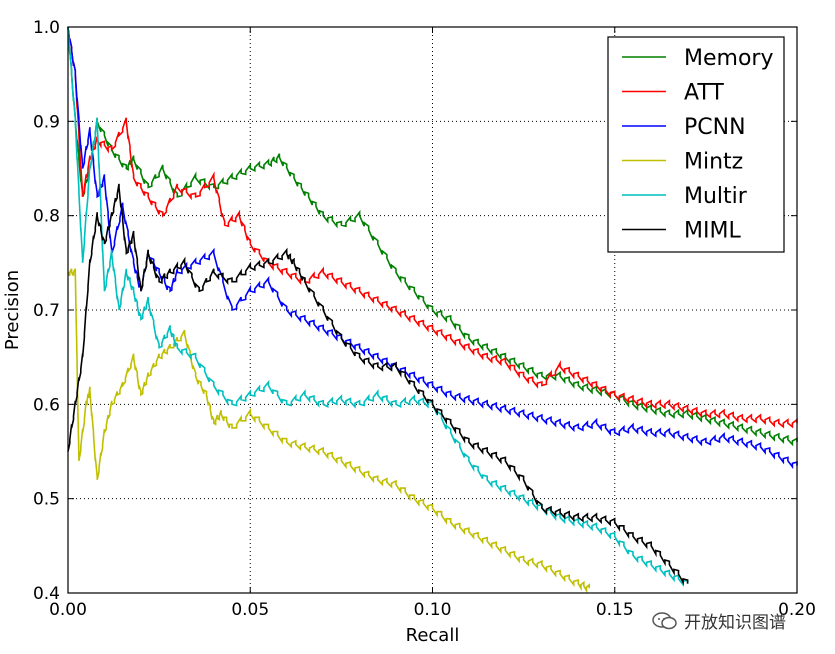 The image size is (835, 654). I want to click on legend-label: PCNN, so click(715, 127).